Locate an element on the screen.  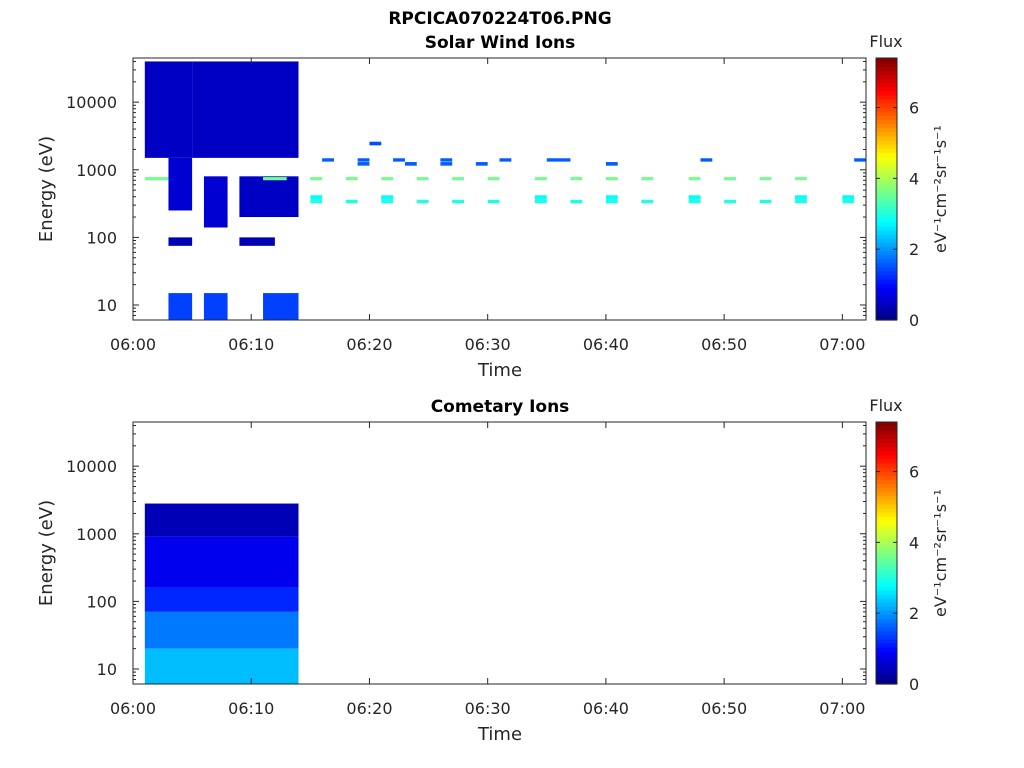
y-tick-label: 10 is located at coordinates (107, 305).